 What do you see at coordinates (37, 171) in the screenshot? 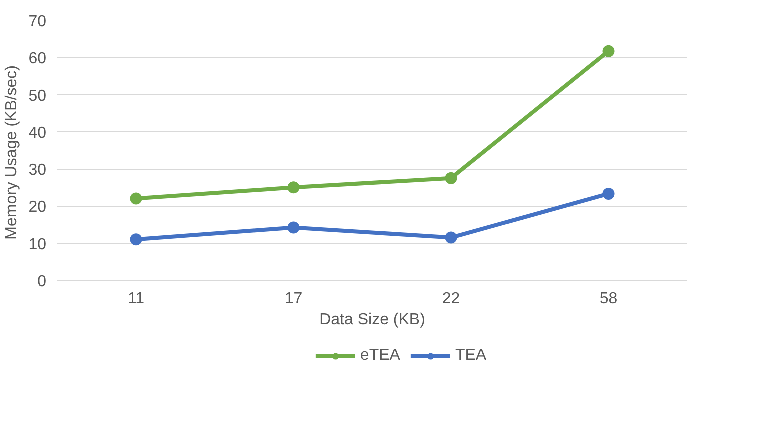
I see `y-tick-label: 30` at bounding box center [37, 171].